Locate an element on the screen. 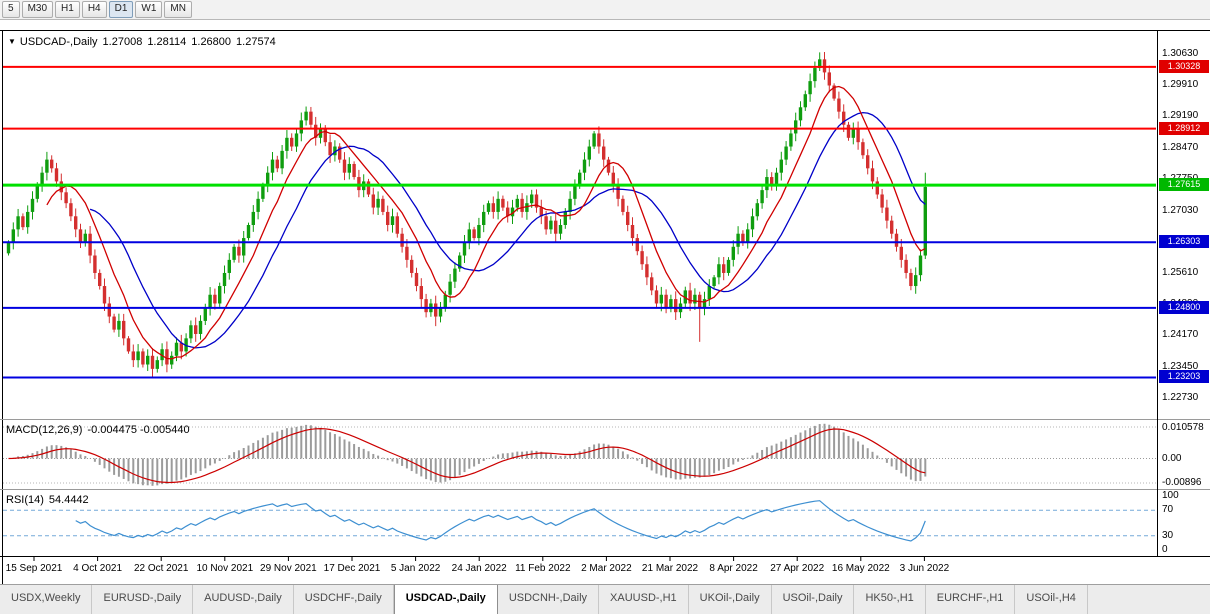 The image size is (1210, 614). tab-USOil-,Daily: USOil-,Daily is located at coordinates (813, 599).